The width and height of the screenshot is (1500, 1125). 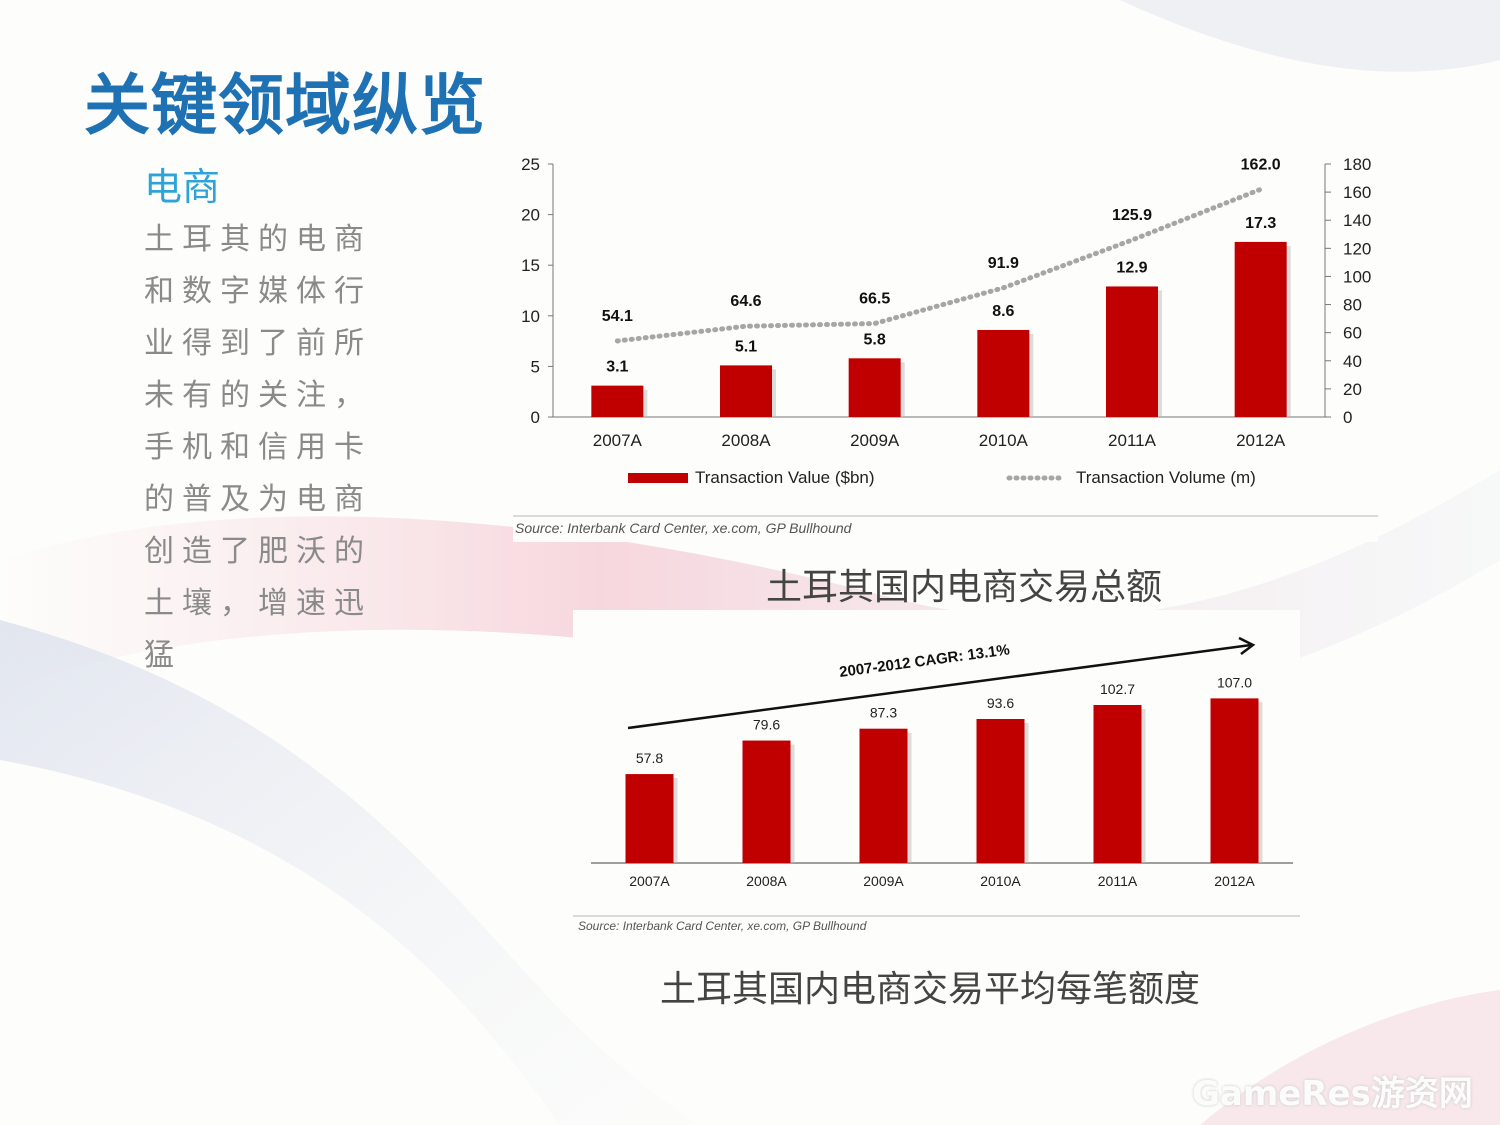 What do you see at coordinates (785, 477) in the screenshot?
I see `legend-bar-label: Transaction Value ($bn)` at bounding box center [785, 477].